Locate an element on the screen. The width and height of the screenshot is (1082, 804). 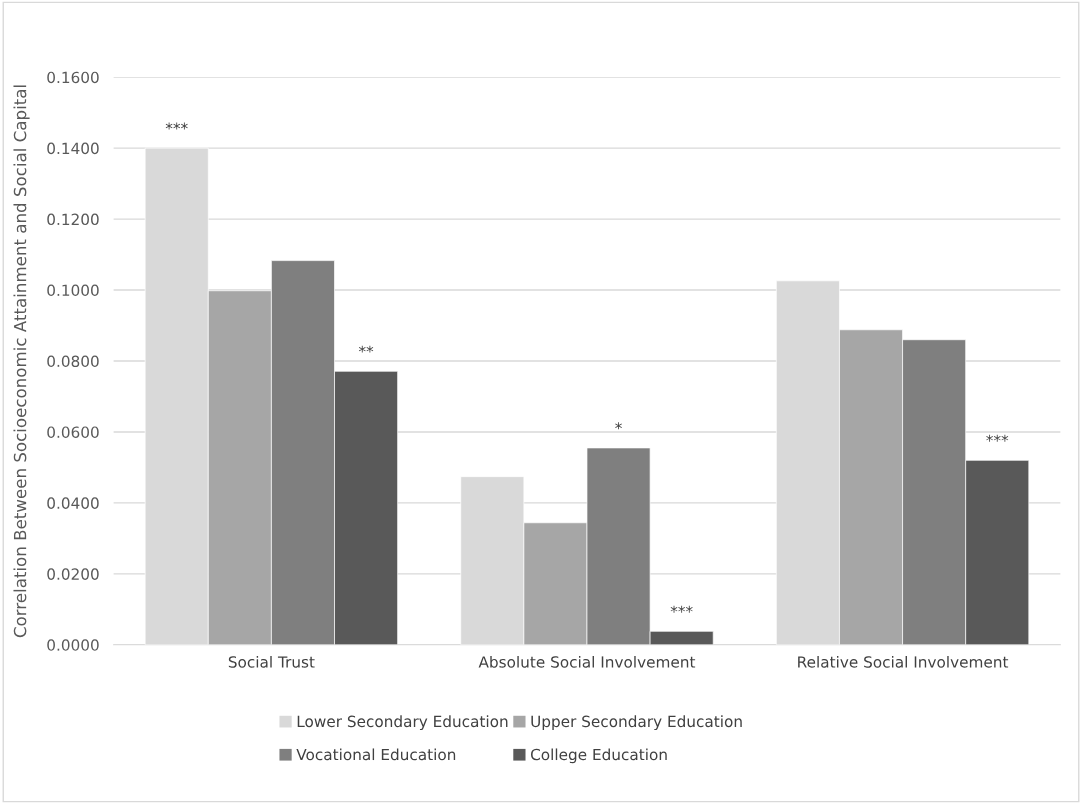
legend-label: Vocational Education is located at coordinates (376, 754).